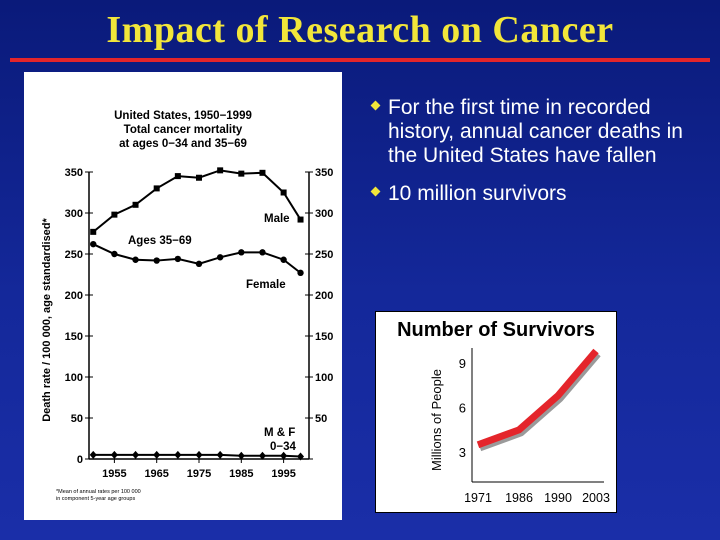 This screenshot has width=720, height=540. Describe the element at coordinates (74, 214) in the screenshot. I see `chart1-ytick-label: 300` at that location.